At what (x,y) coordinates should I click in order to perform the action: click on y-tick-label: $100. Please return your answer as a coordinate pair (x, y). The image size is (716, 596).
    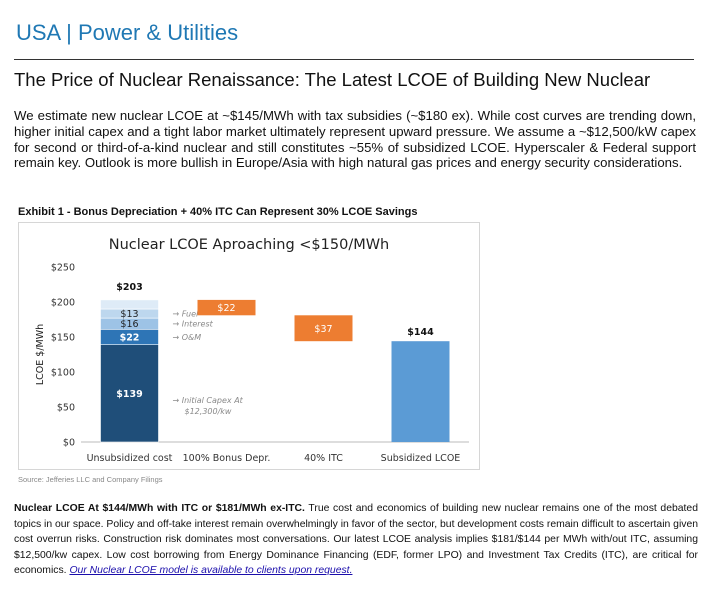
    Looking at the image, I should click on (63, 373).